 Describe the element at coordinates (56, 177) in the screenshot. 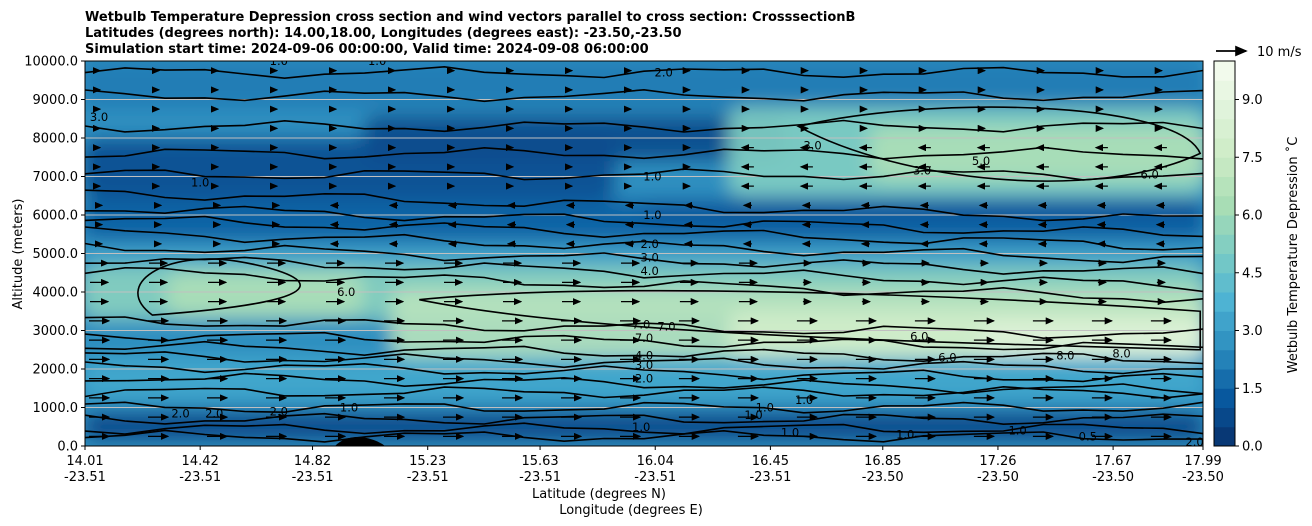

I see `y-tick-label-7: 7000.0` at that location.